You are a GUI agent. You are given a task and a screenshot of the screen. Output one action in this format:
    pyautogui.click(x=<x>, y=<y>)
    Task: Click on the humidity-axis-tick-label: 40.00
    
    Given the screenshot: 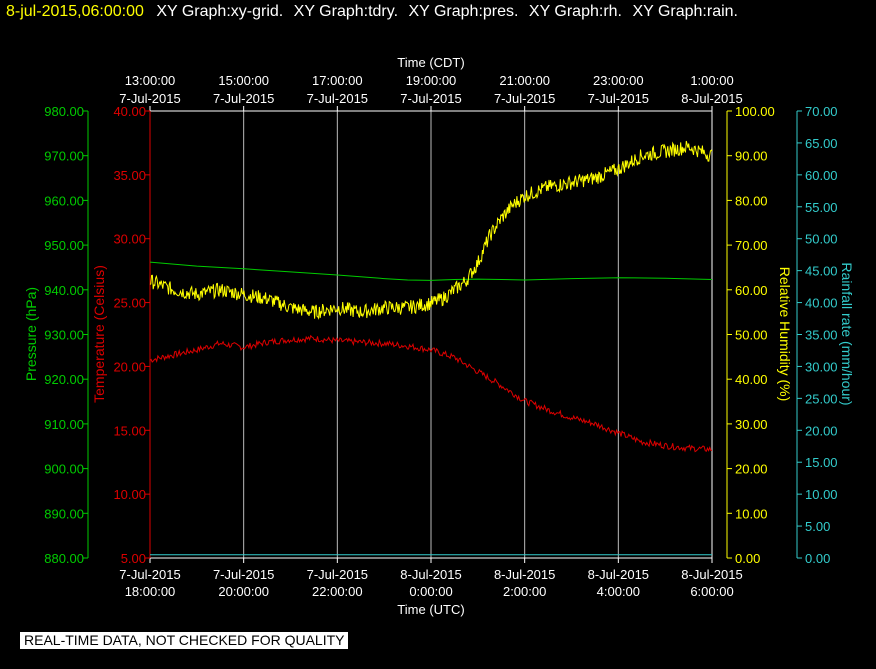 What is the action you would take?
    pyautogui.click(x=751, y=379)
    